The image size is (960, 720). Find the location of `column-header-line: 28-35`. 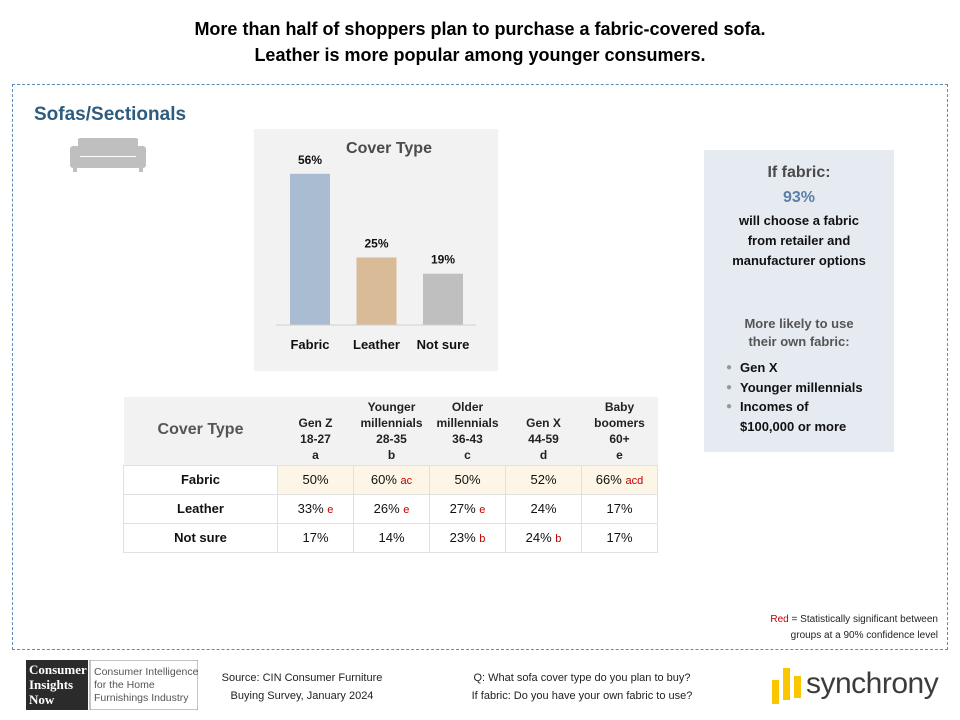

column-header-line: 28-35 is located at coordinates (391, 438).